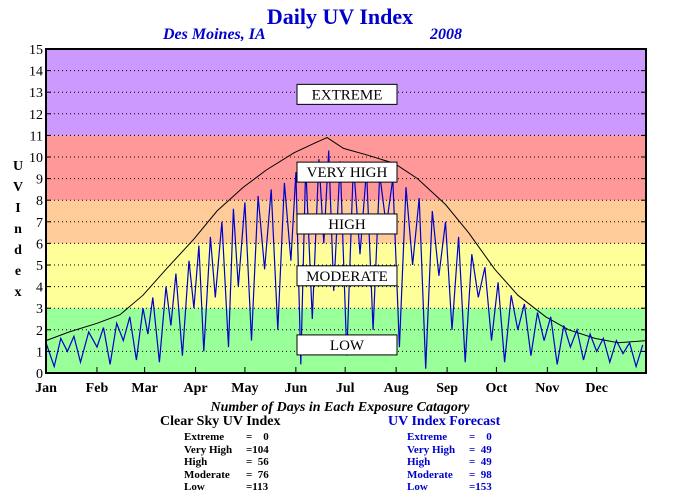 This screenshot has width=680, height=500. Describe the element at coordinates (18, 250) in the screenshot. I see `y-axis-label-char: d` at that location.